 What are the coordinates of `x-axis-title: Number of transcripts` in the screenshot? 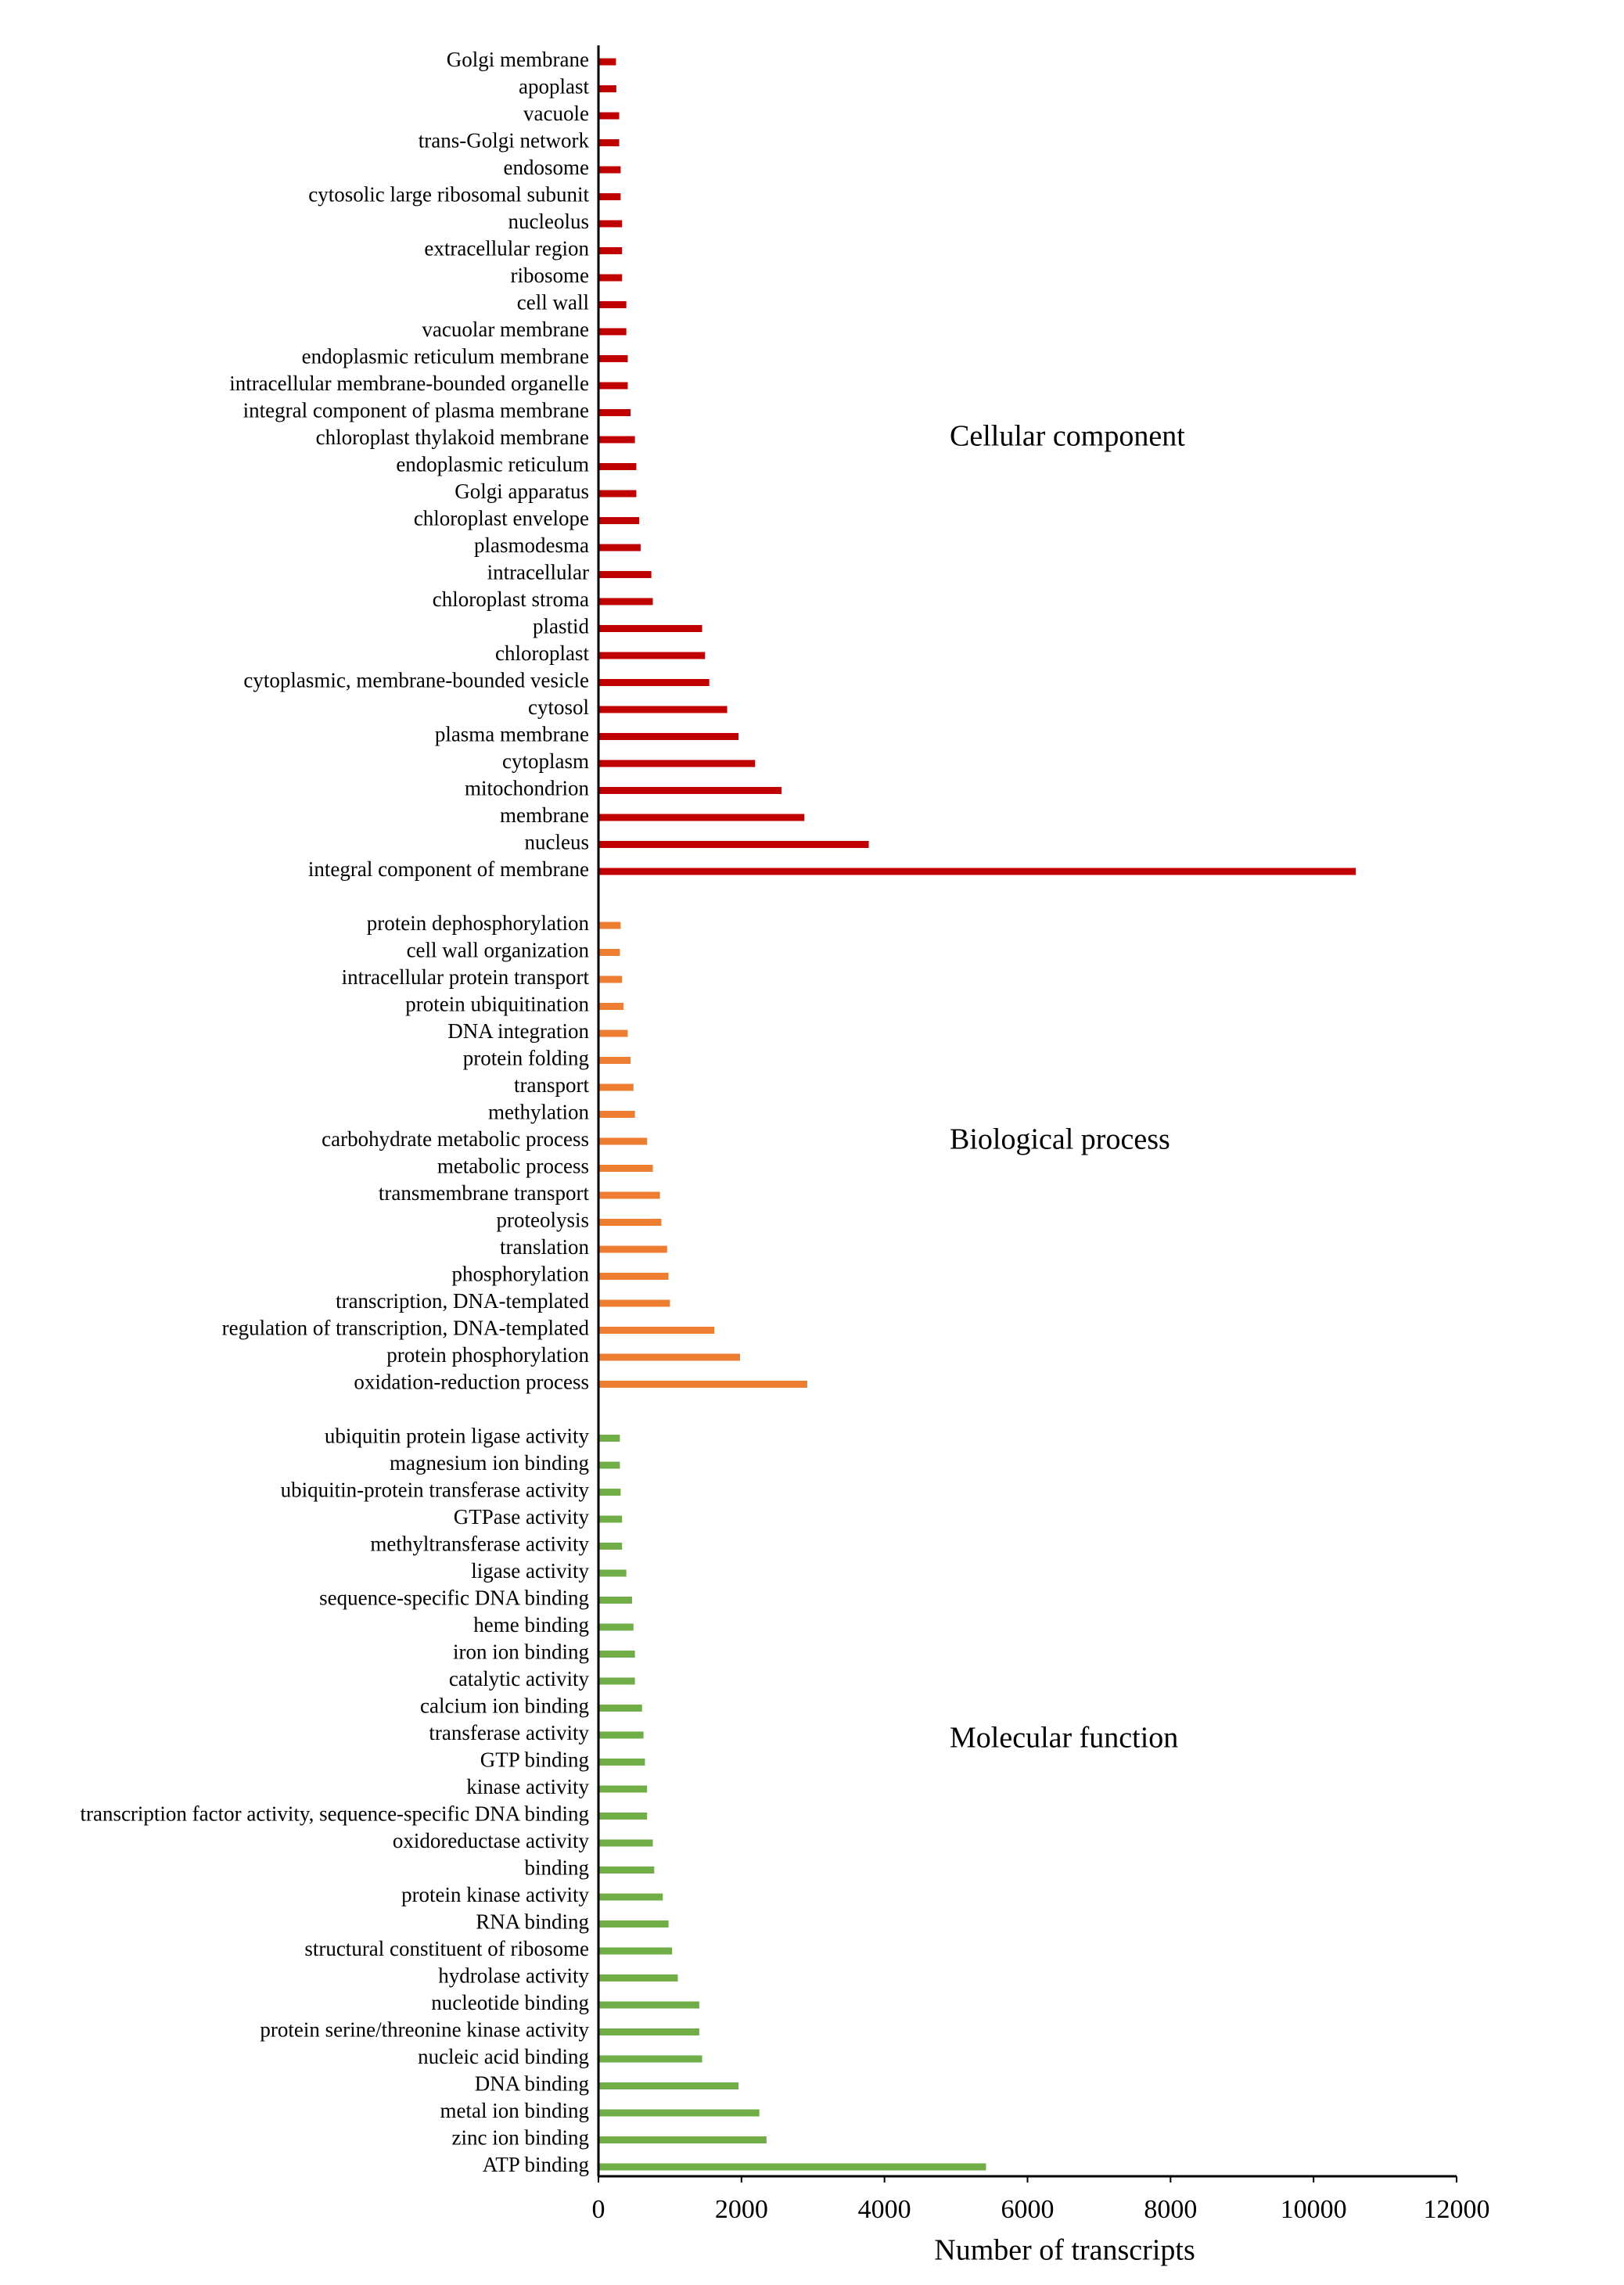 It's located at (1064, 2250).